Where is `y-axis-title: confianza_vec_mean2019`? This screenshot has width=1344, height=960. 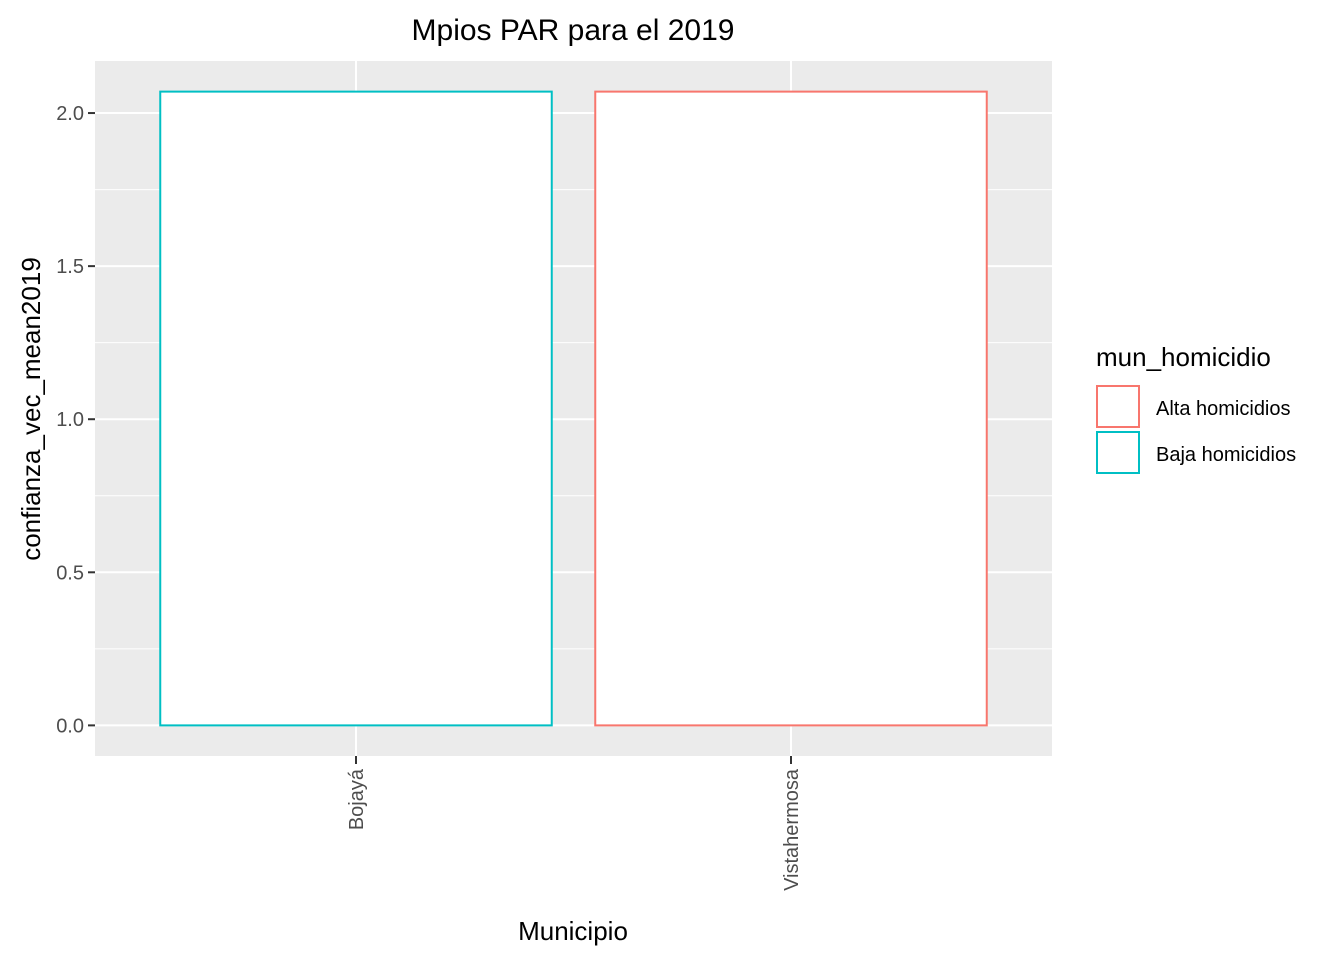
y-axis-title: confianza_vec_mean2019 is located at coordinates (31, 409).